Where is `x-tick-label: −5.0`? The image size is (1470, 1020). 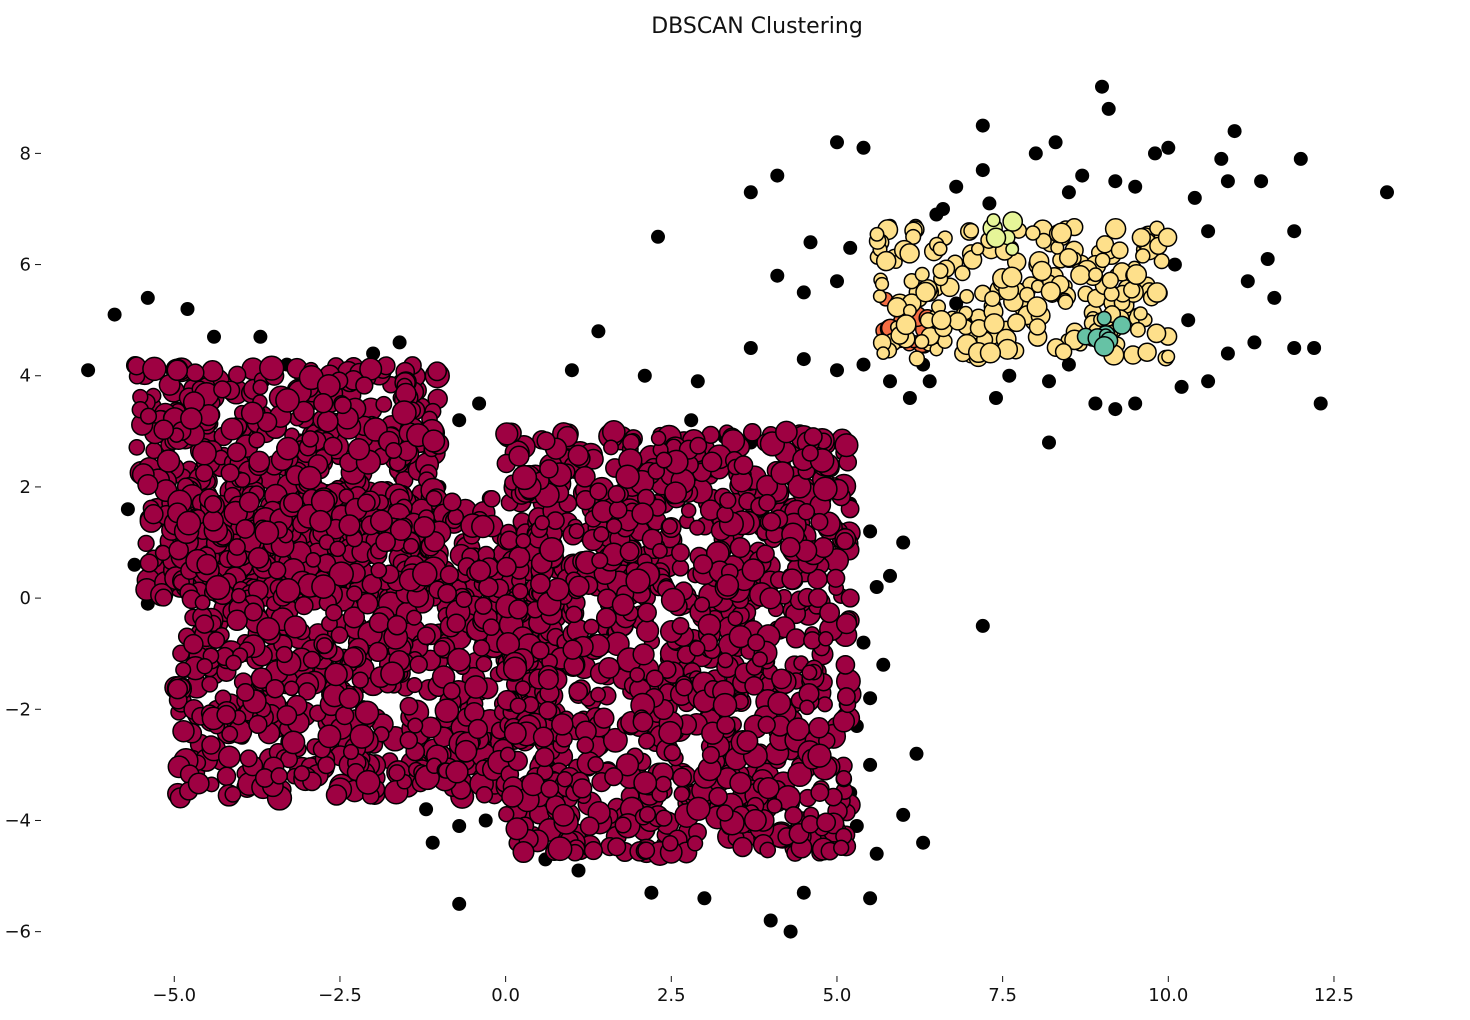 x-tick-label: −5.0 is located at coordinates (174, 995).